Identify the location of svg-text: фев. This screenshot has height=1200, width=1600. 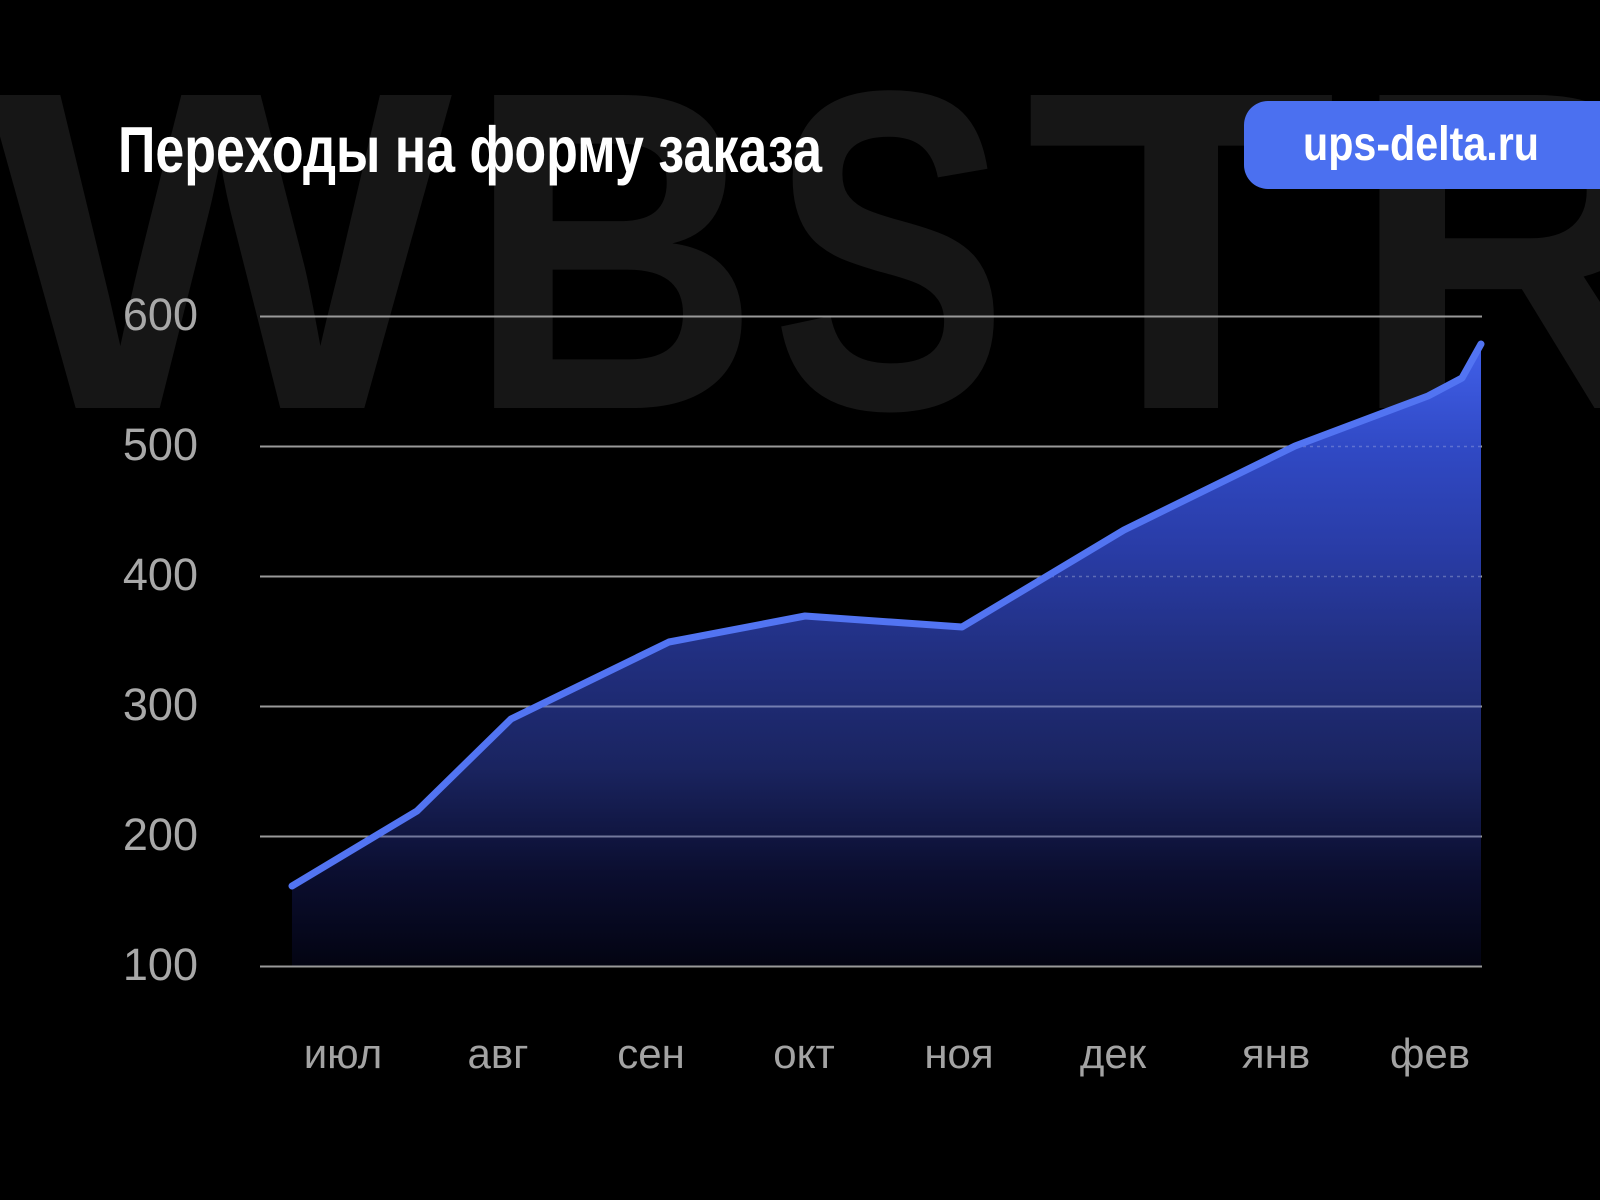
(1430, 1053).